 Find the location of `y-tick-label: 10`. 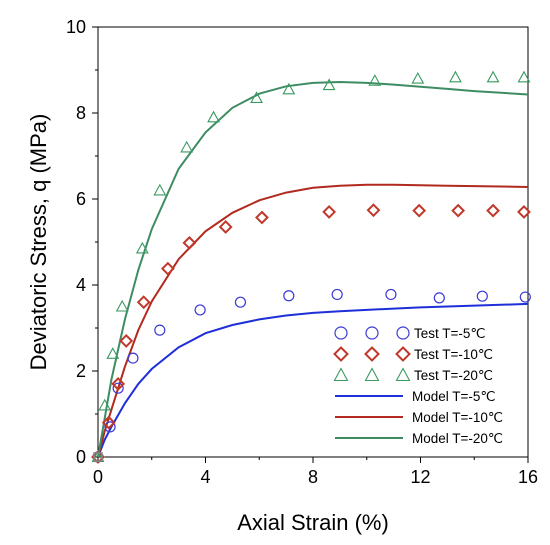

y-tick-label: 10 is located at coordinates (76, 27).